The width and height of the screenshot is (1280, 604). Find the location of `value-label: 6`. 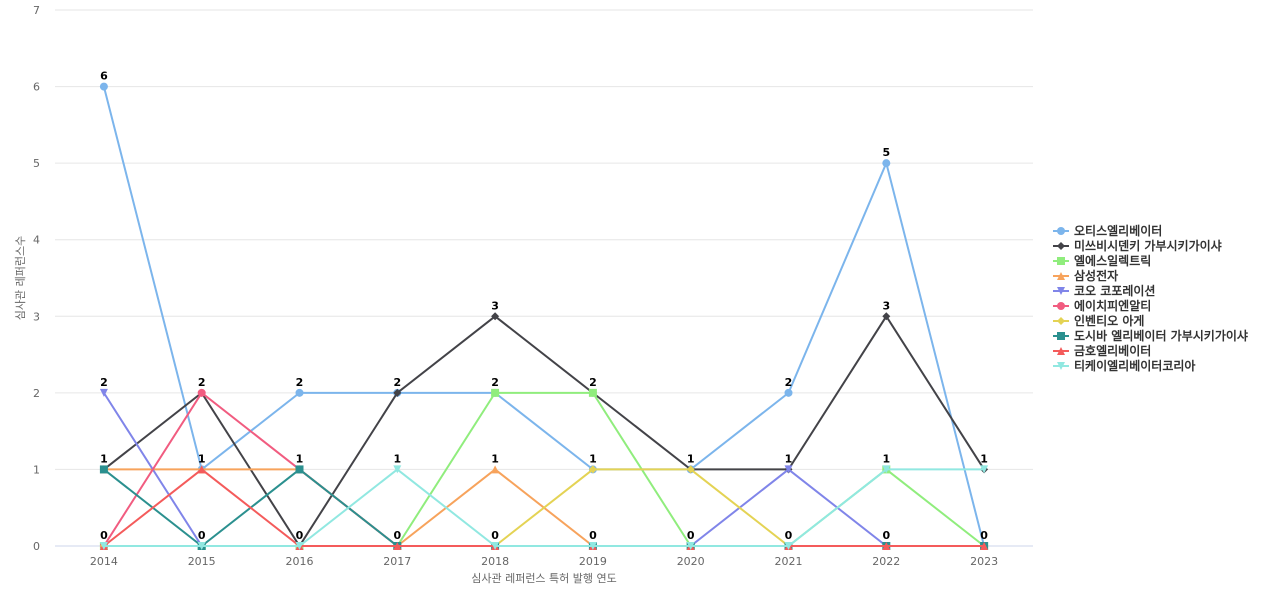

value-label: 6 is located at coordinates (104, 76).